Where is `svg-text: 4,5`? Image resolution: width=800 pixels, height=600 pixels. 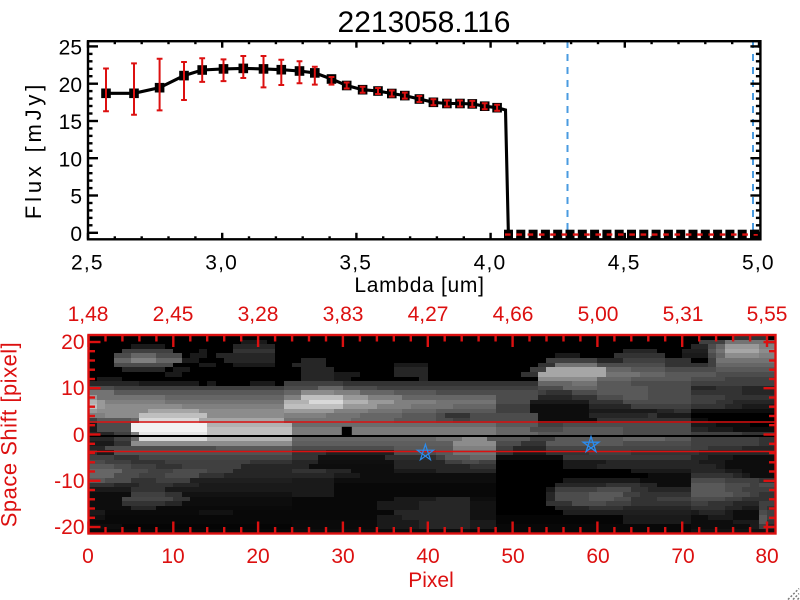
svg-text: 4,5 is located at coordinates (624, 263).